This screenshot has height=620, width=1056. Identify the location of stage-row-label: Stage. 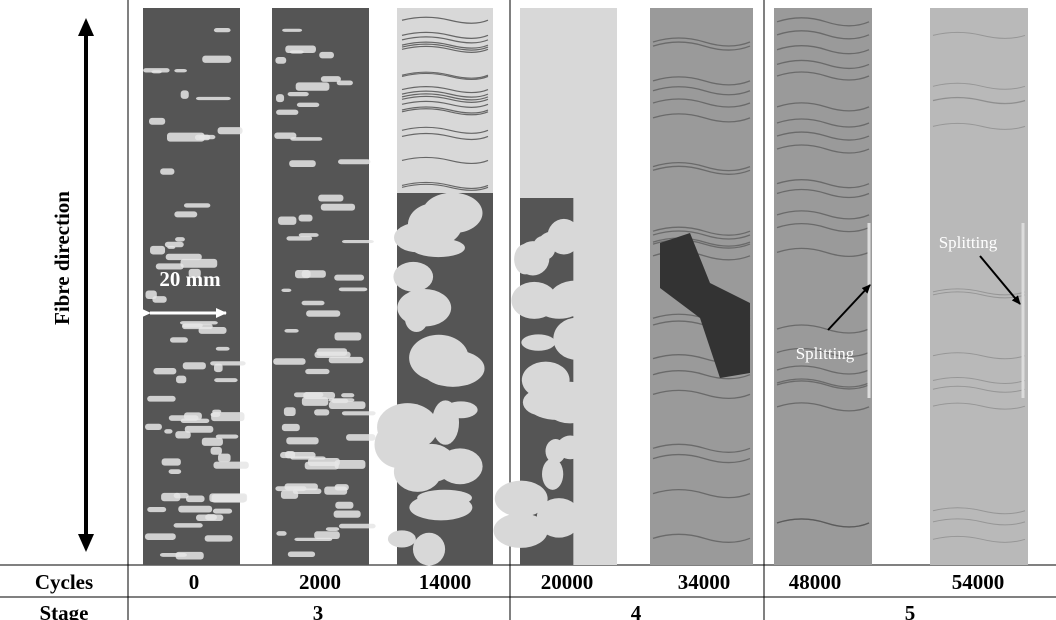
(64, 610).